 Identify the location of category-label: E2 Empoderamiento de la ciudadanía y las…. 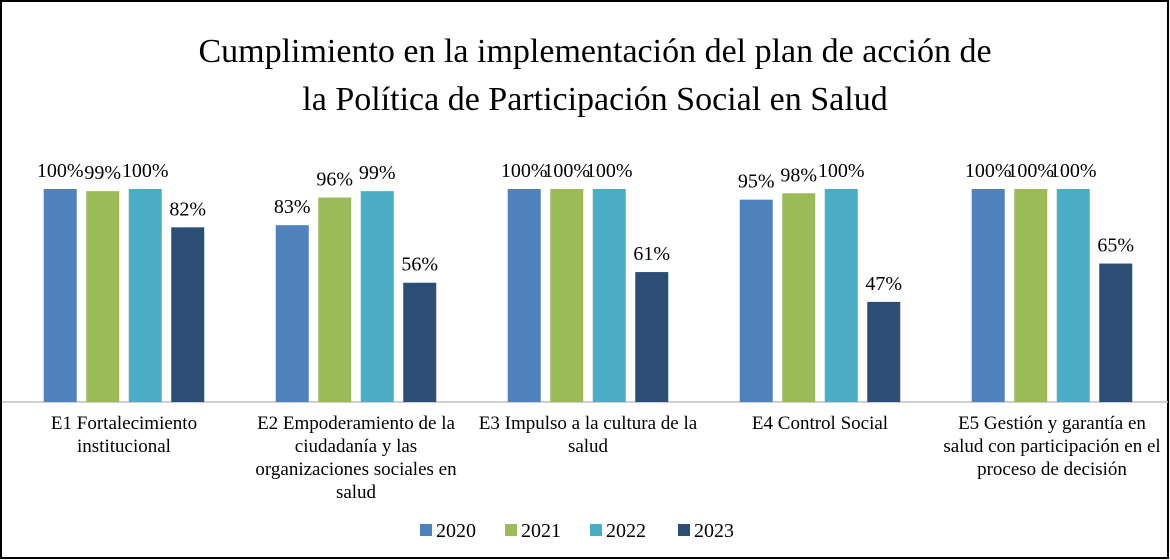
(356, 458).